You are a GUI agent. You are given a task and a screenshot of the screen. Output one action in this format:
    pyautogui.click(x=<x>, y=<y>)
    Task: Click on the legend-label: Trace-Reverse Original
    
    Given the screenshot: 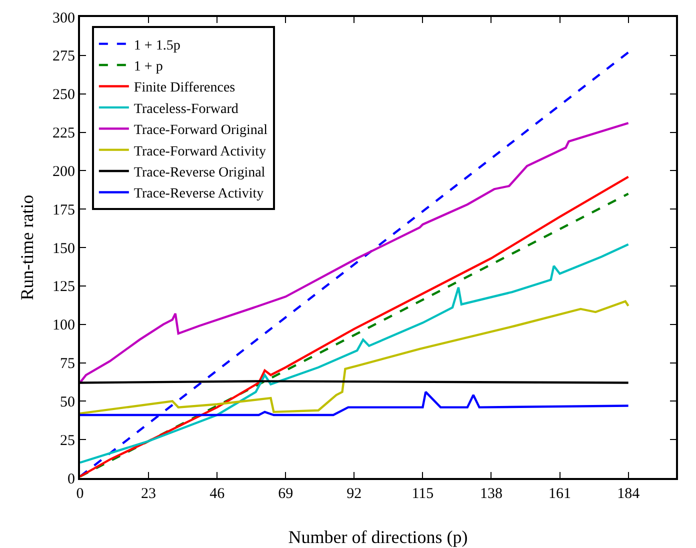 What is the action you would take?
    pyautogui.click(x=200, y=172)
    